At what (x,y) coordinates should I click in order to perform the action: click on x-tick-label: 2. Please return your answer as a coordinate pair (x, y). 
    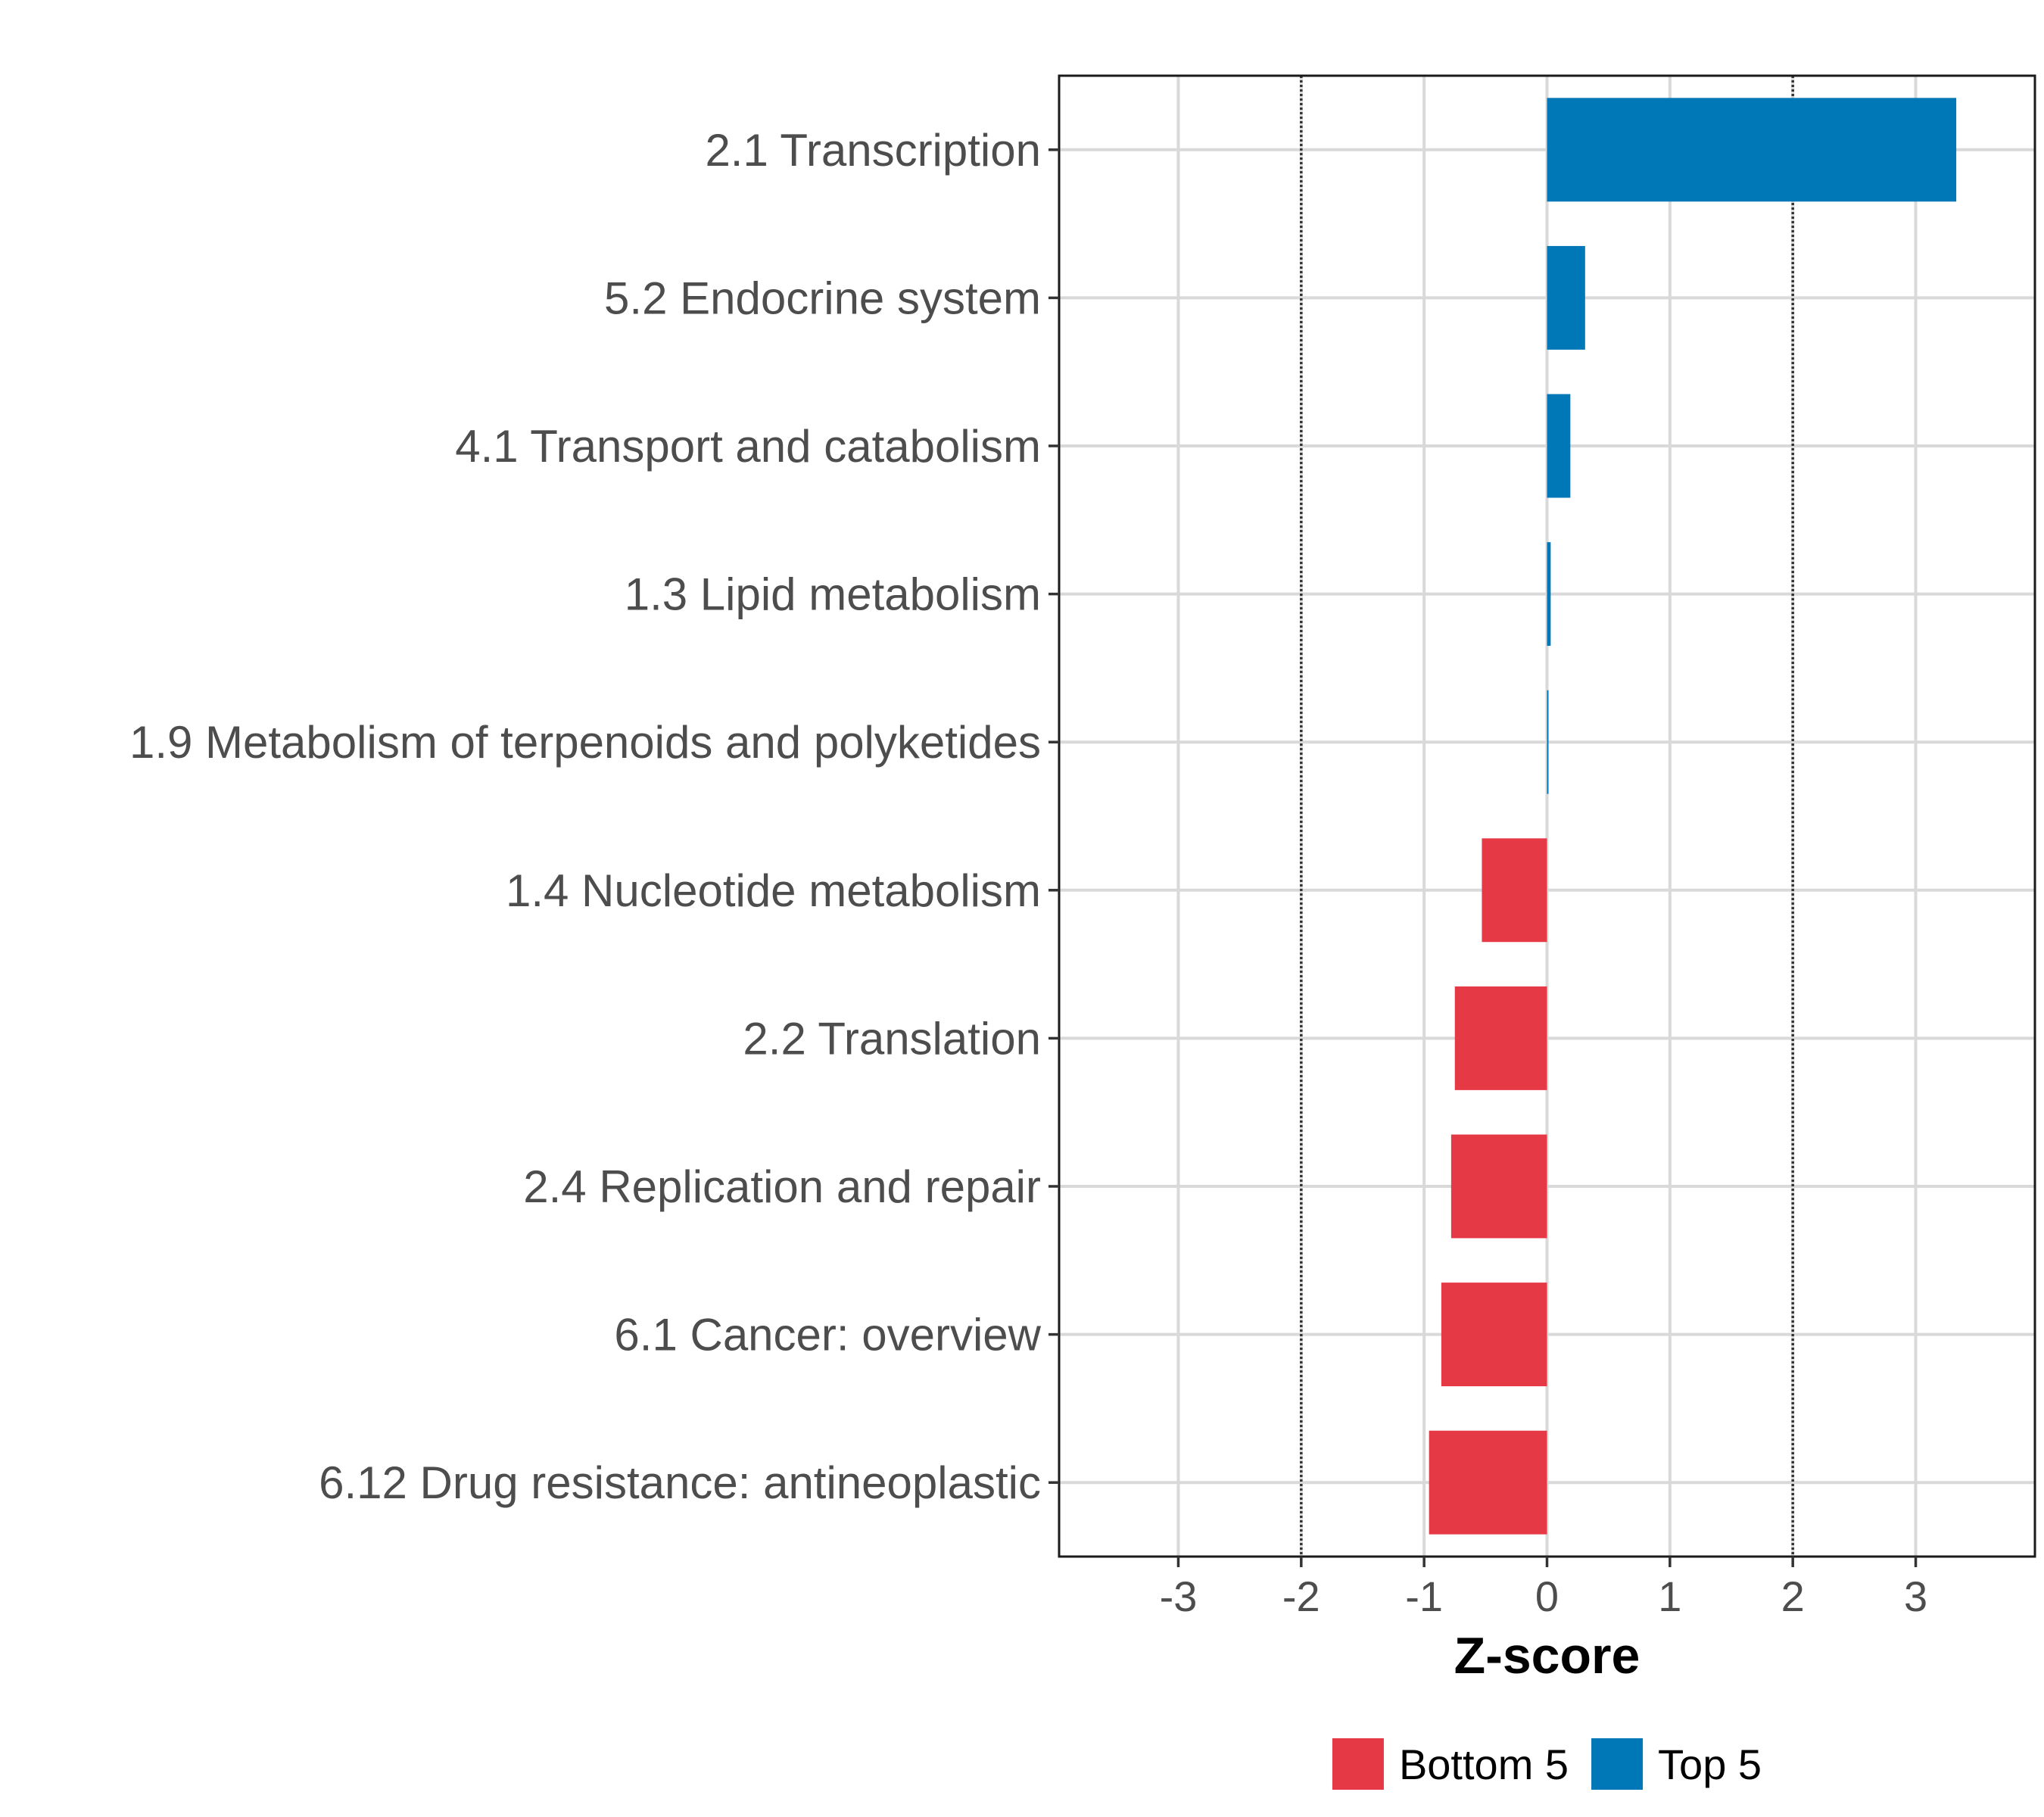
    Looking at the image, I should click on (1793, 1596).